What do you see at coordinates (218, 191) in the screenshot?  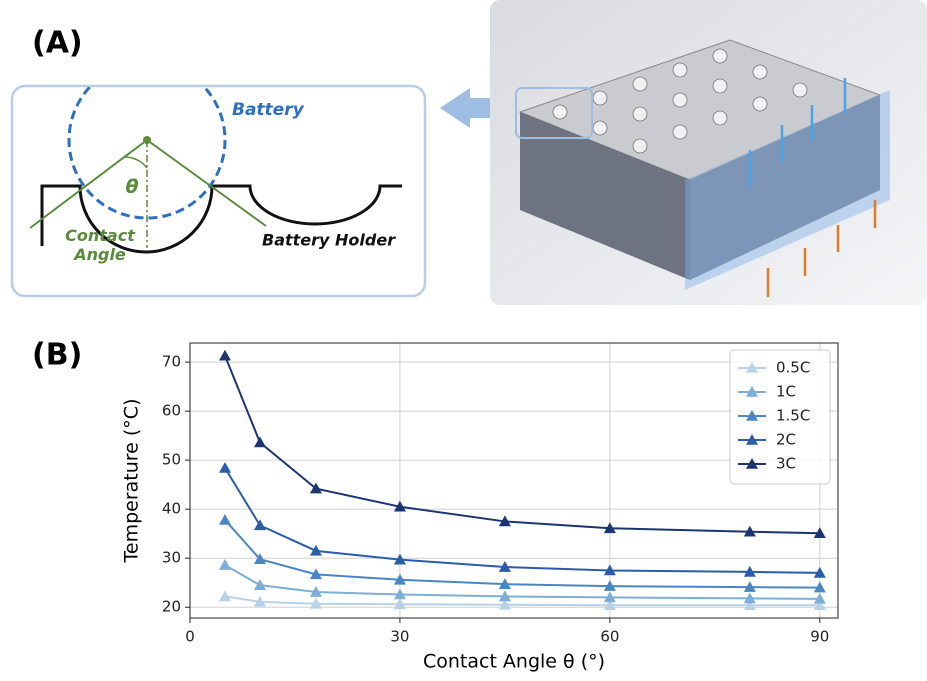 I see `contact-diagram: Battery θ Contact Angle Battery Holder` at bounding box center [218, 191].